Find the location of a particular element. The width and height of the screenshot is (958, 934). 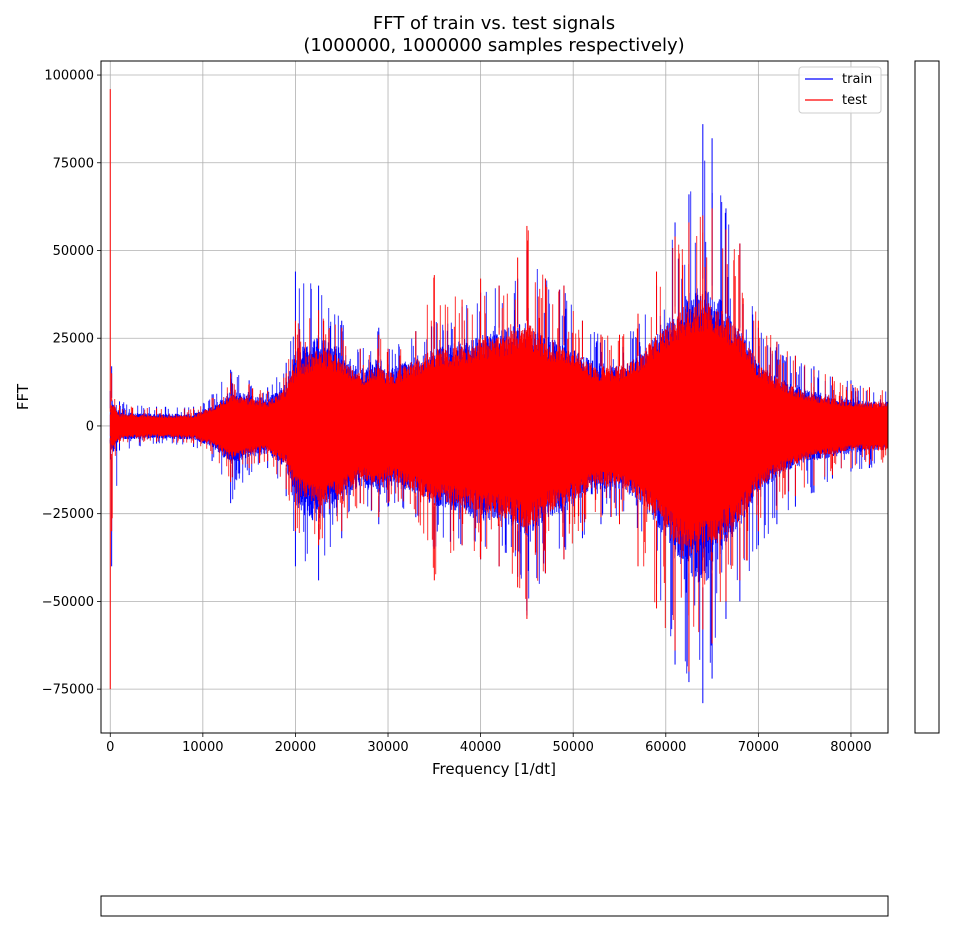

x-tick-label: 60000 is located at coordinates (665, 747).